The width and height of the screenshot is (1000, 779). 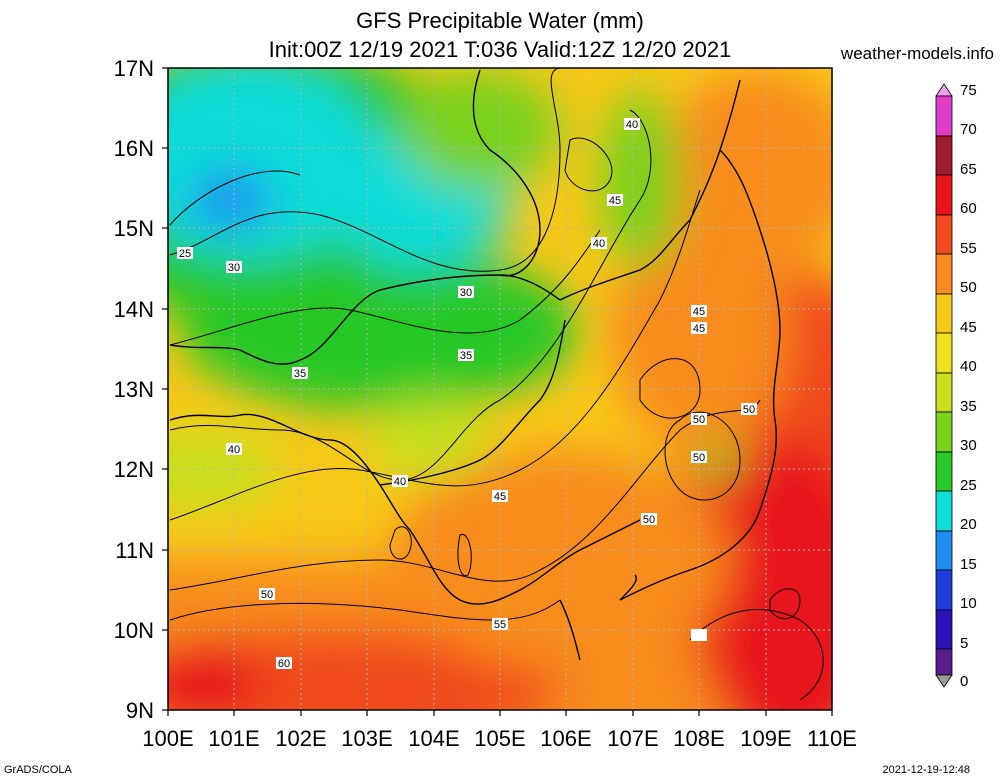 I want to click on lon-label: 107E, so click(x=633, y=738).